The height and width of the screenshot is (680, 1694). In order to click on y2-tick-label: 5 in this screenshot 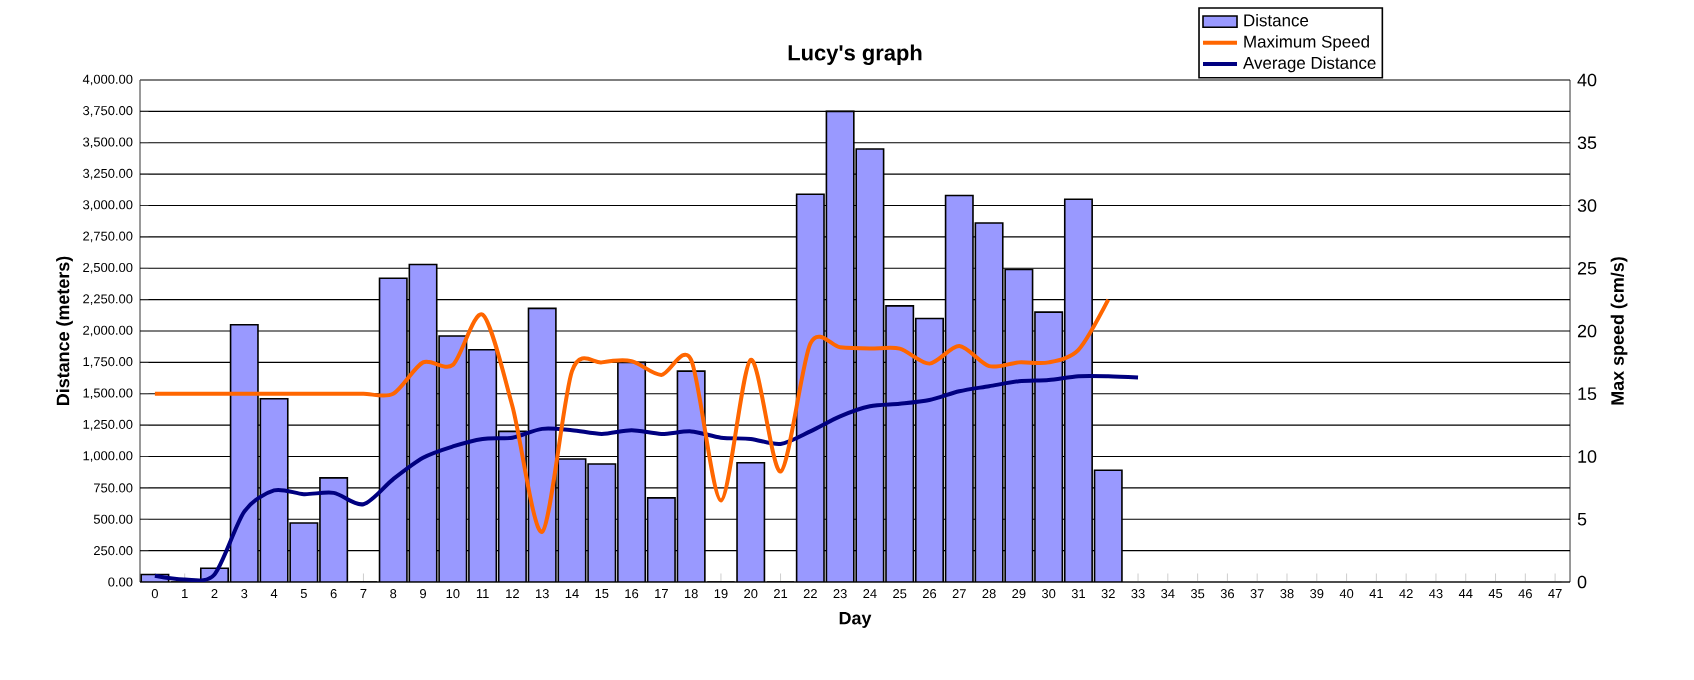, I will do `click(1582, 519)`.